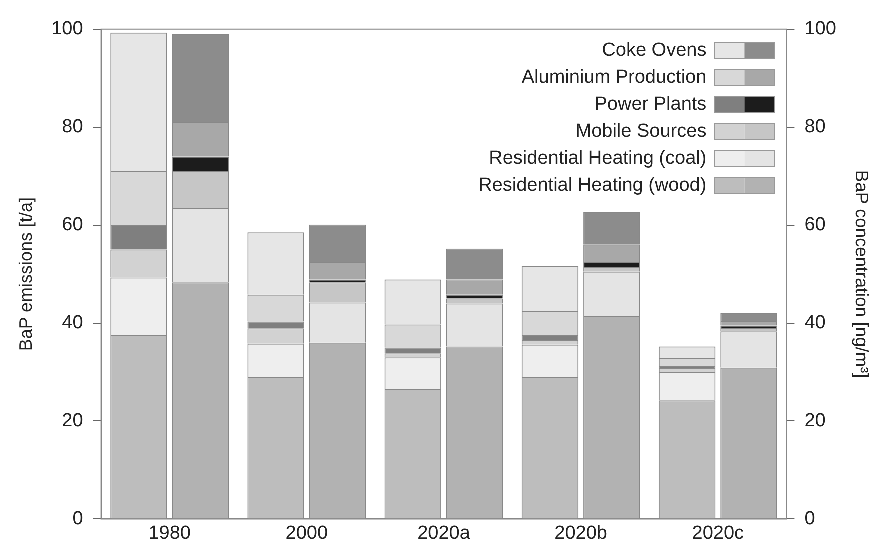  What do you see at coordinates (810, 519) in the screenshot?
I see `y2-tick-label: 0` at bounding box center [810, 519].